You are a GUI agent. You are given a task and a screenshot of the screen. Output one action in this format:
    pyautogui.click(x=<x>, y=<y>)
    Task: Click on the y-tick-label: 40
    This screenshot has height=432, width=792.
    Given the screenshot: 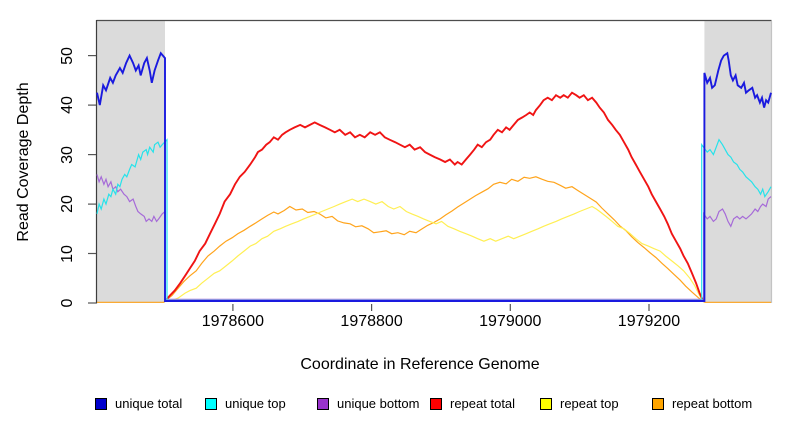 What is the action you would take?
    pyautogui.click(x=67, y=105)
    